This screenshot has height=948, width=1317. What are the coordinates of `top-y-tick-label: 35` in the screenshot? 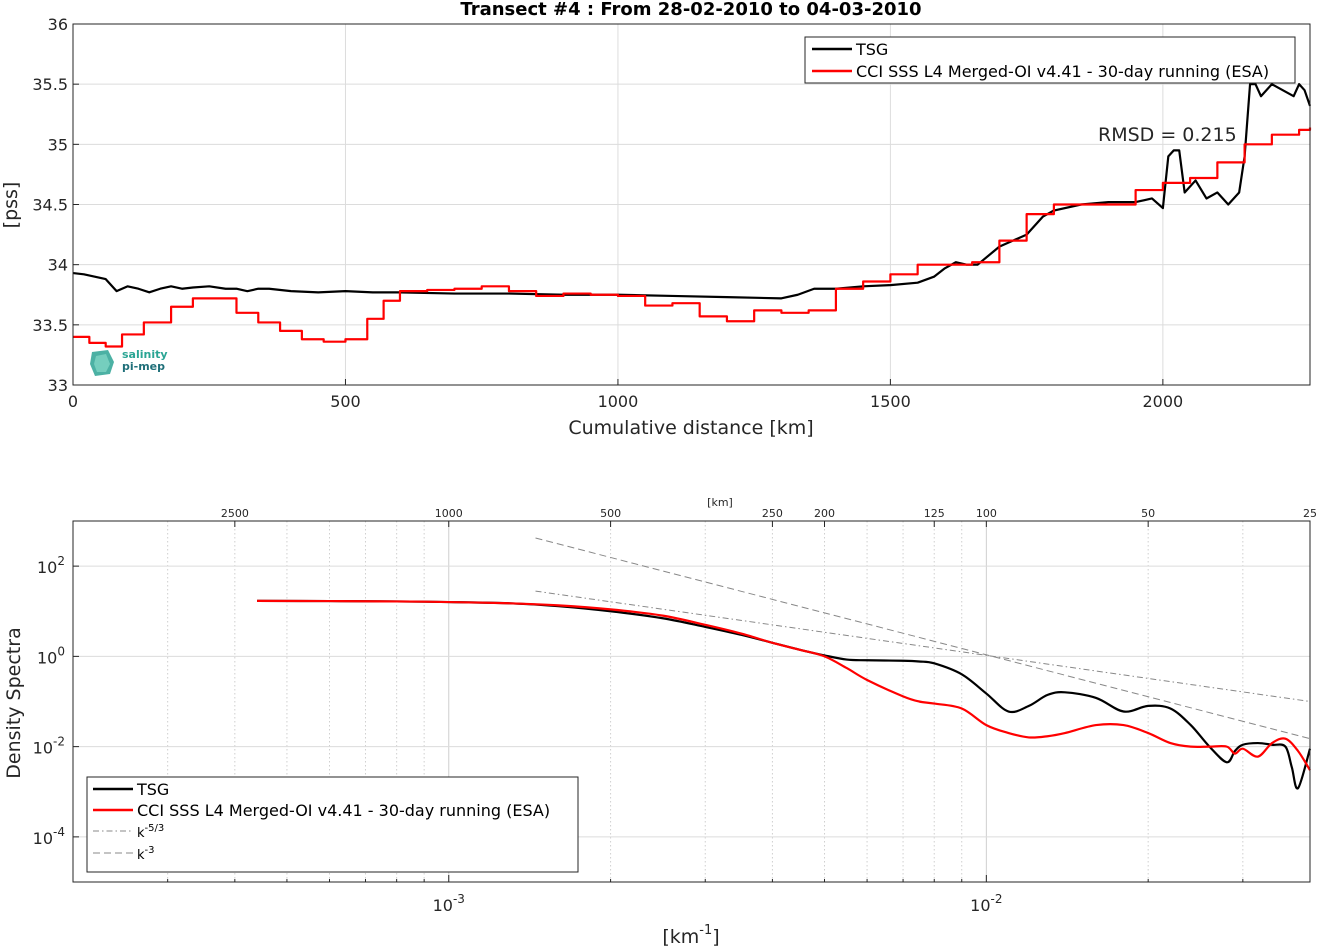 It's located at (58, 144).